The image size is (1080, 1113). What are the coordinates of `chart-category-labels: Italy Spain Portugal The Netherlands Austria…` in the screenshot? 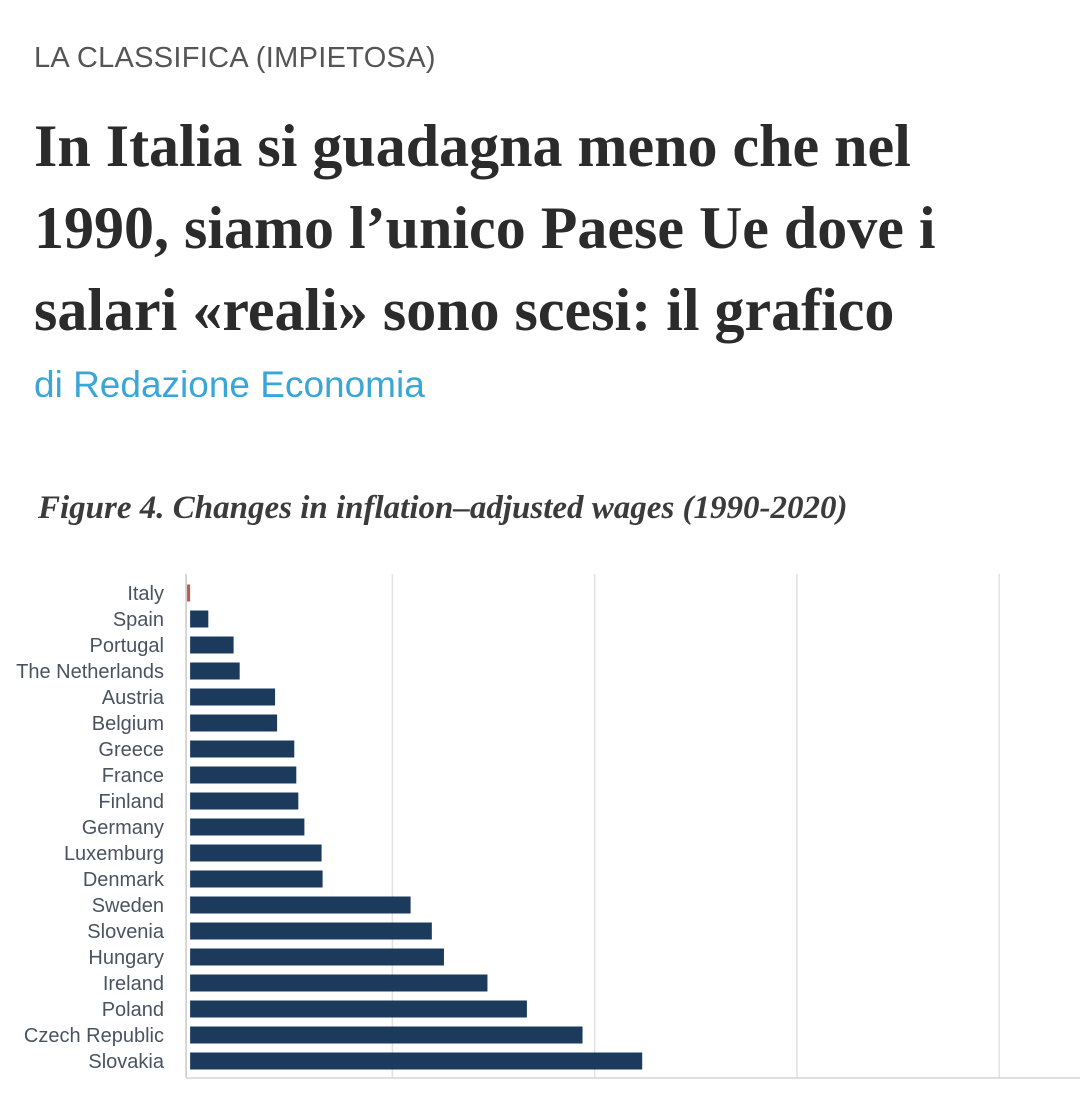 It's located at (90, 828).